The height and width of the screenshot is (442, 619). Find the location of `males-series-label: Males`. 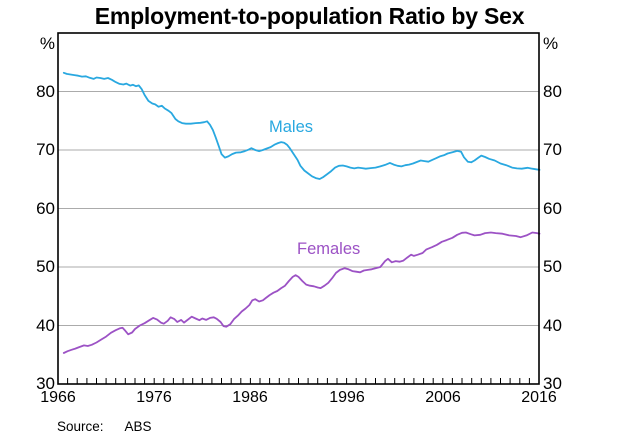

males-series-label: Males is located at coordinates (291, 127).